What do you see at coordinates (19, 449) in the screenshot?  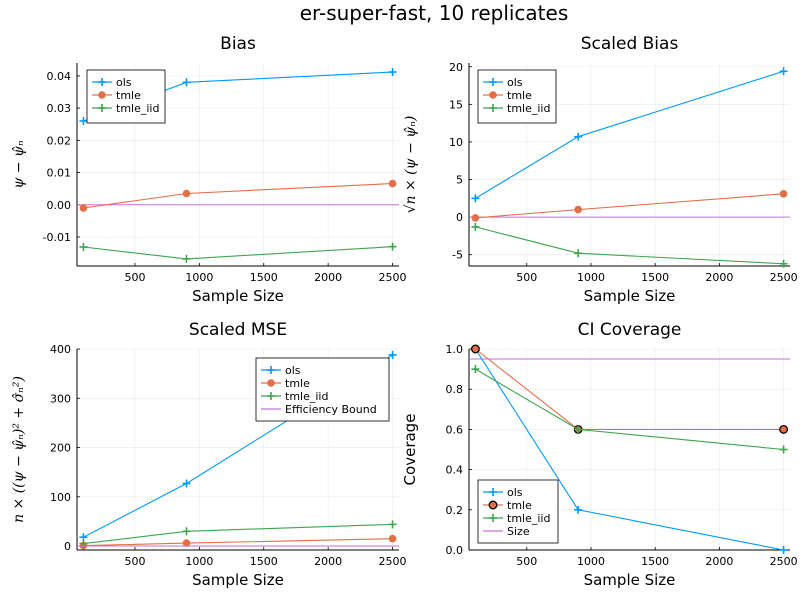 I see `y-axis-label: n × ((ψ − ψ̂ₙ)² + σ̂ₙ²)` at bounding box center [19, 449].